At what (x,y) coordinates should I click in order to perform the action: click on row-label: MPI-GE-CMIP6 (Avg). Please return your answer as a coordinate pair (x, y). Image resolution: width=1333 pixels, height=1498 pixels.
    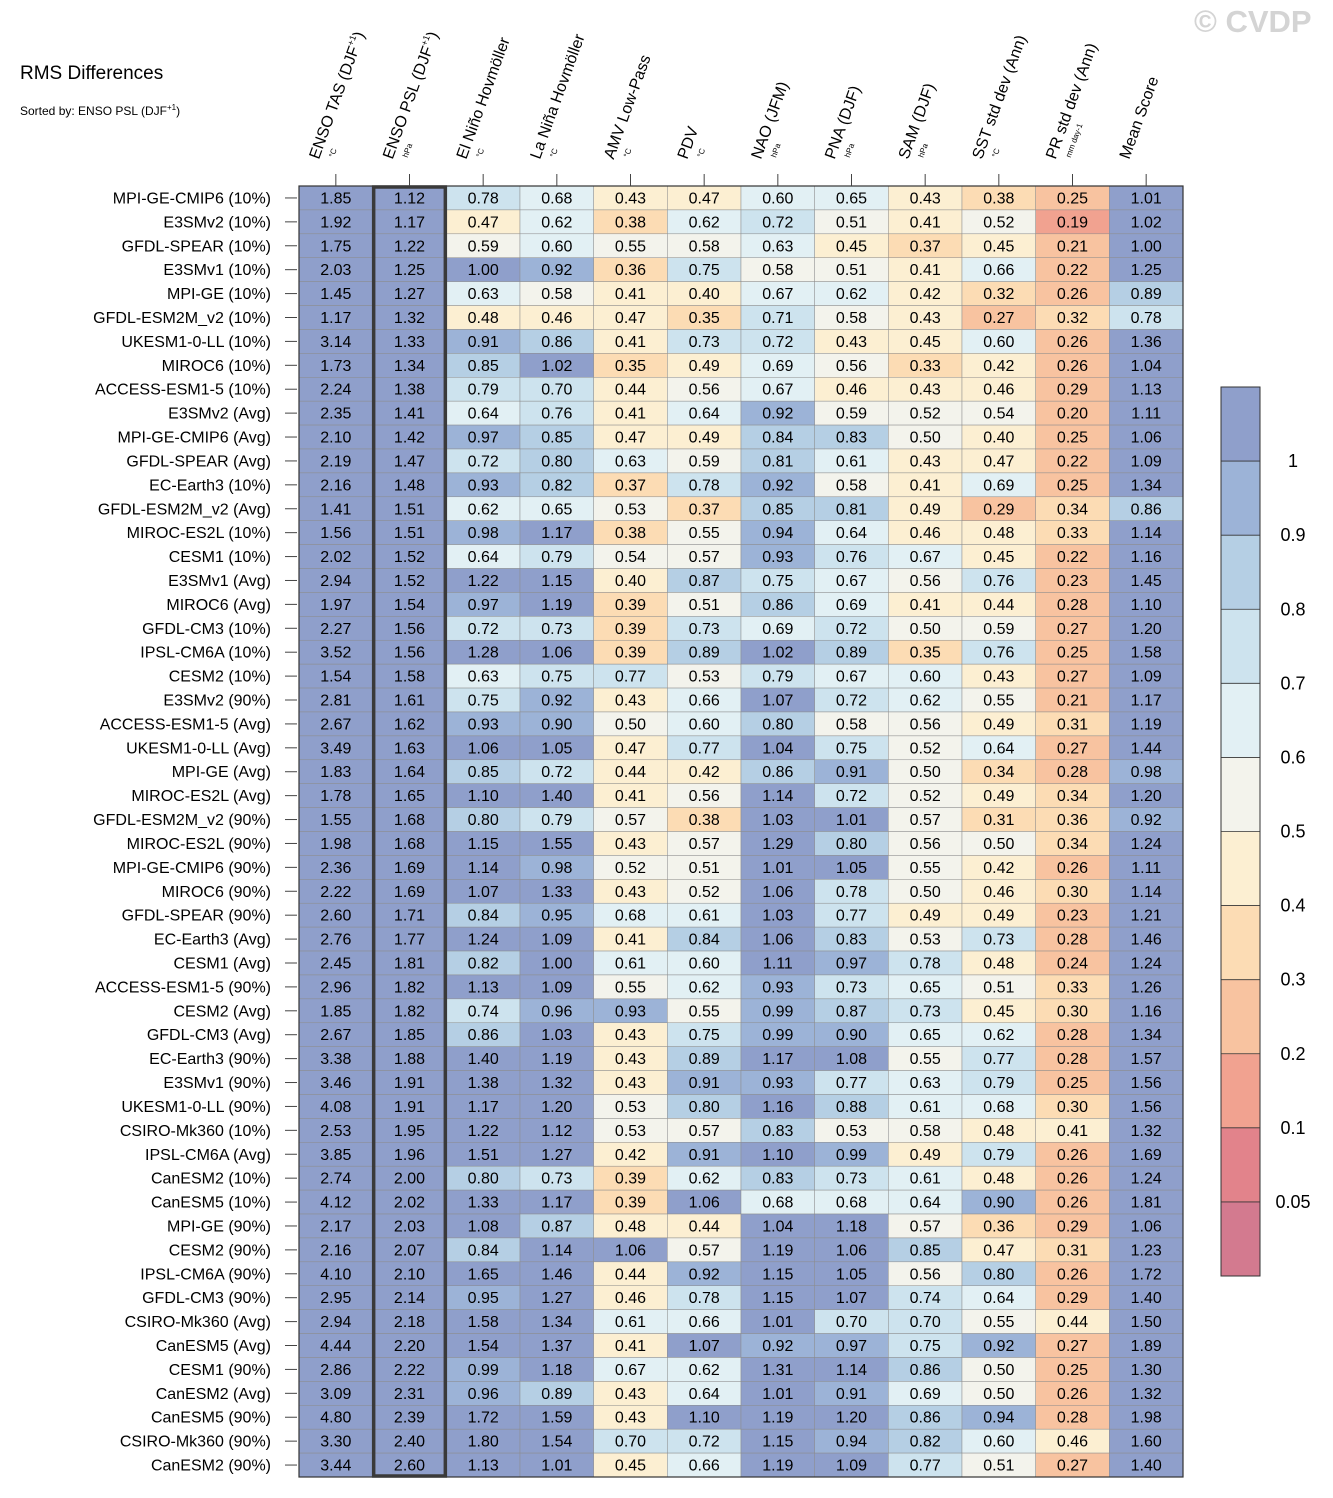
    Looking at the image, I should click on (195, 438).